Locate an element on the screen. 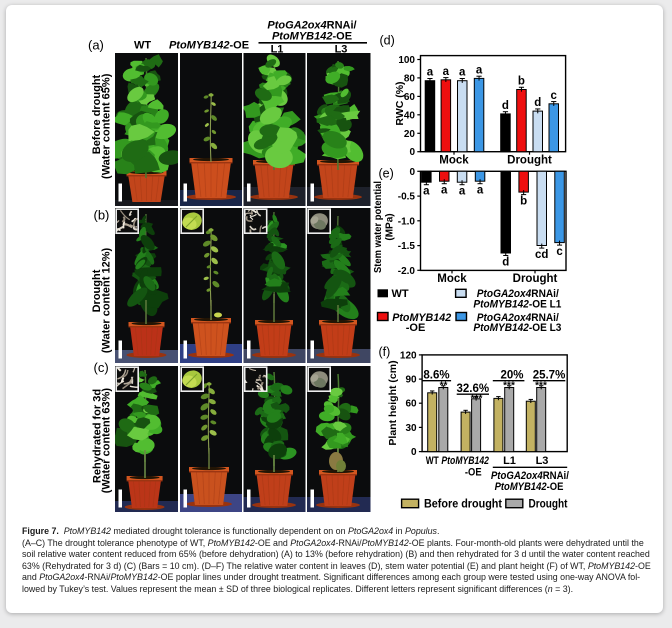 This screenshot has width=672, height=628. svg-text: (Water content 63%) is located at coordinates (106, 441).